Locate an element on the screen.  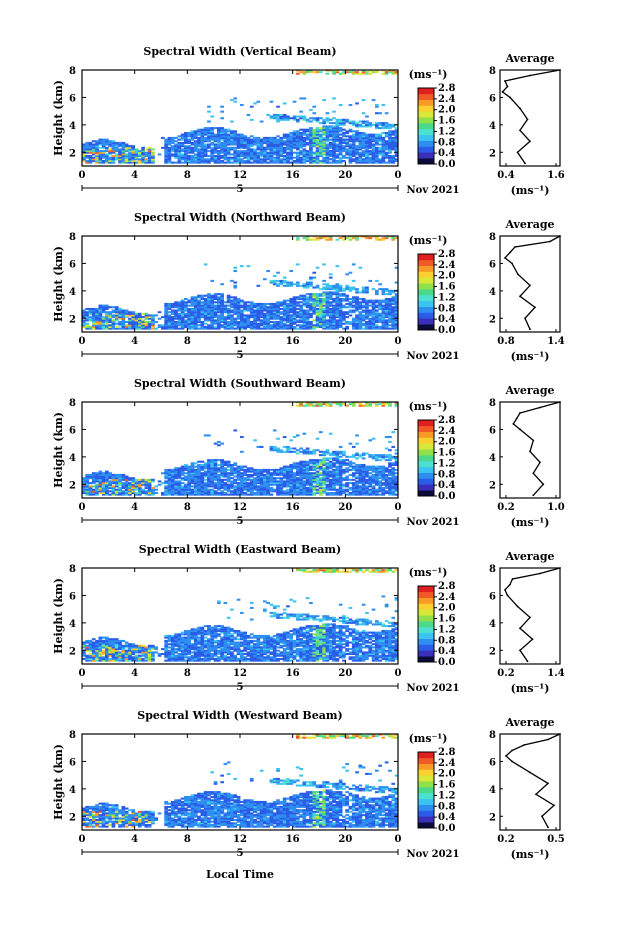
panel-title: Spectral Width (Vertical Beam) is located at coordinates (239, 51).